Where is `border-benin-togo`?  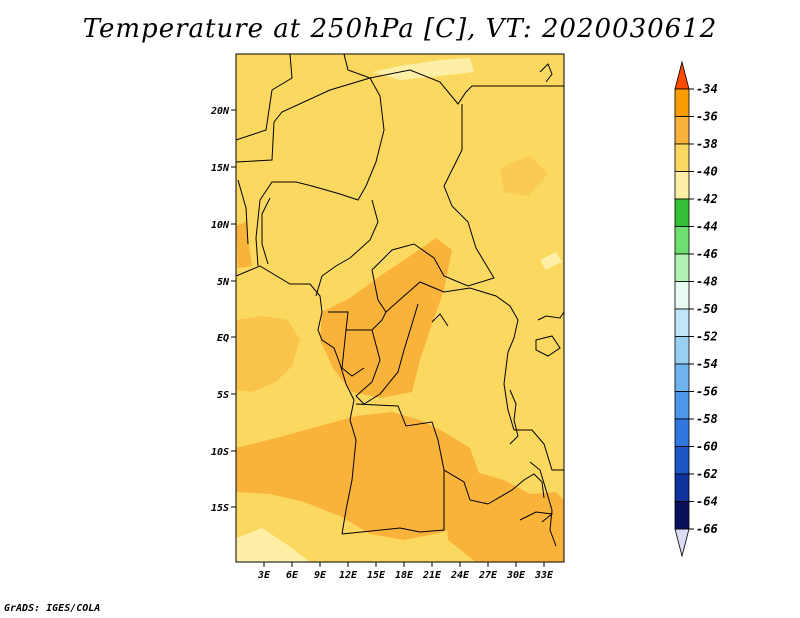
border-benin-togo is located at coordinates (266, 231).